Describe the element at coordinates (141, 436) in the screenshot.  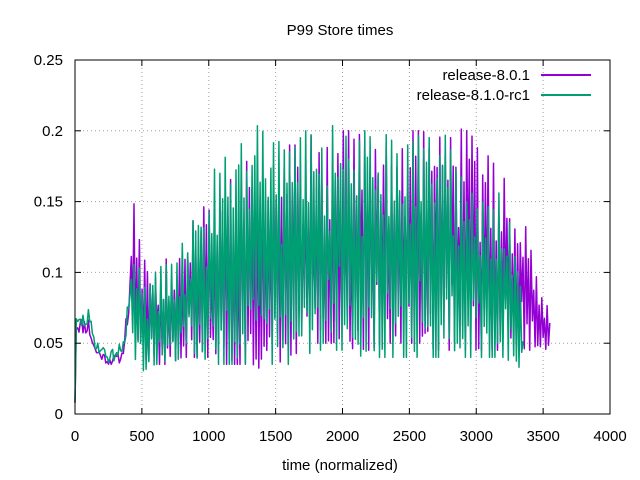
I see `x-tick-label: 500` at that location.